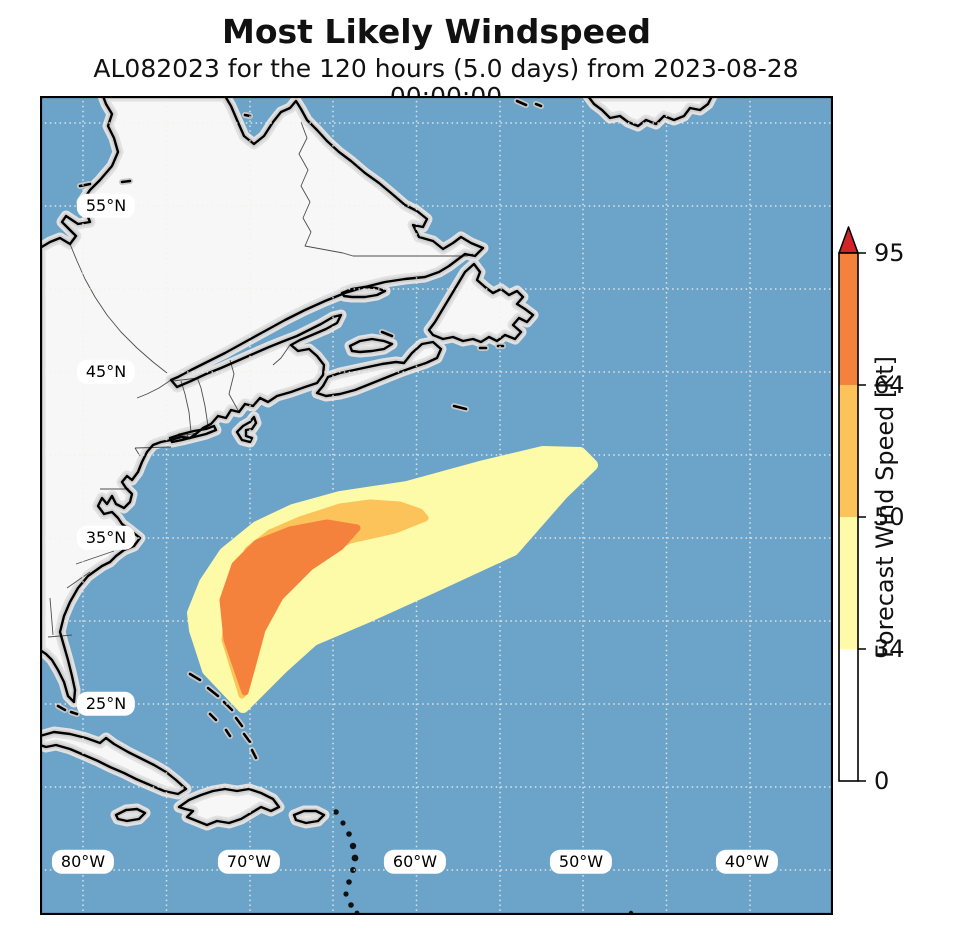 Image resolution: width=965 pixels, height=934 pixels. Describe the element at coordinates (106, 538) in the screenshot. I see `lat-label-35n: 35°N` at that location.